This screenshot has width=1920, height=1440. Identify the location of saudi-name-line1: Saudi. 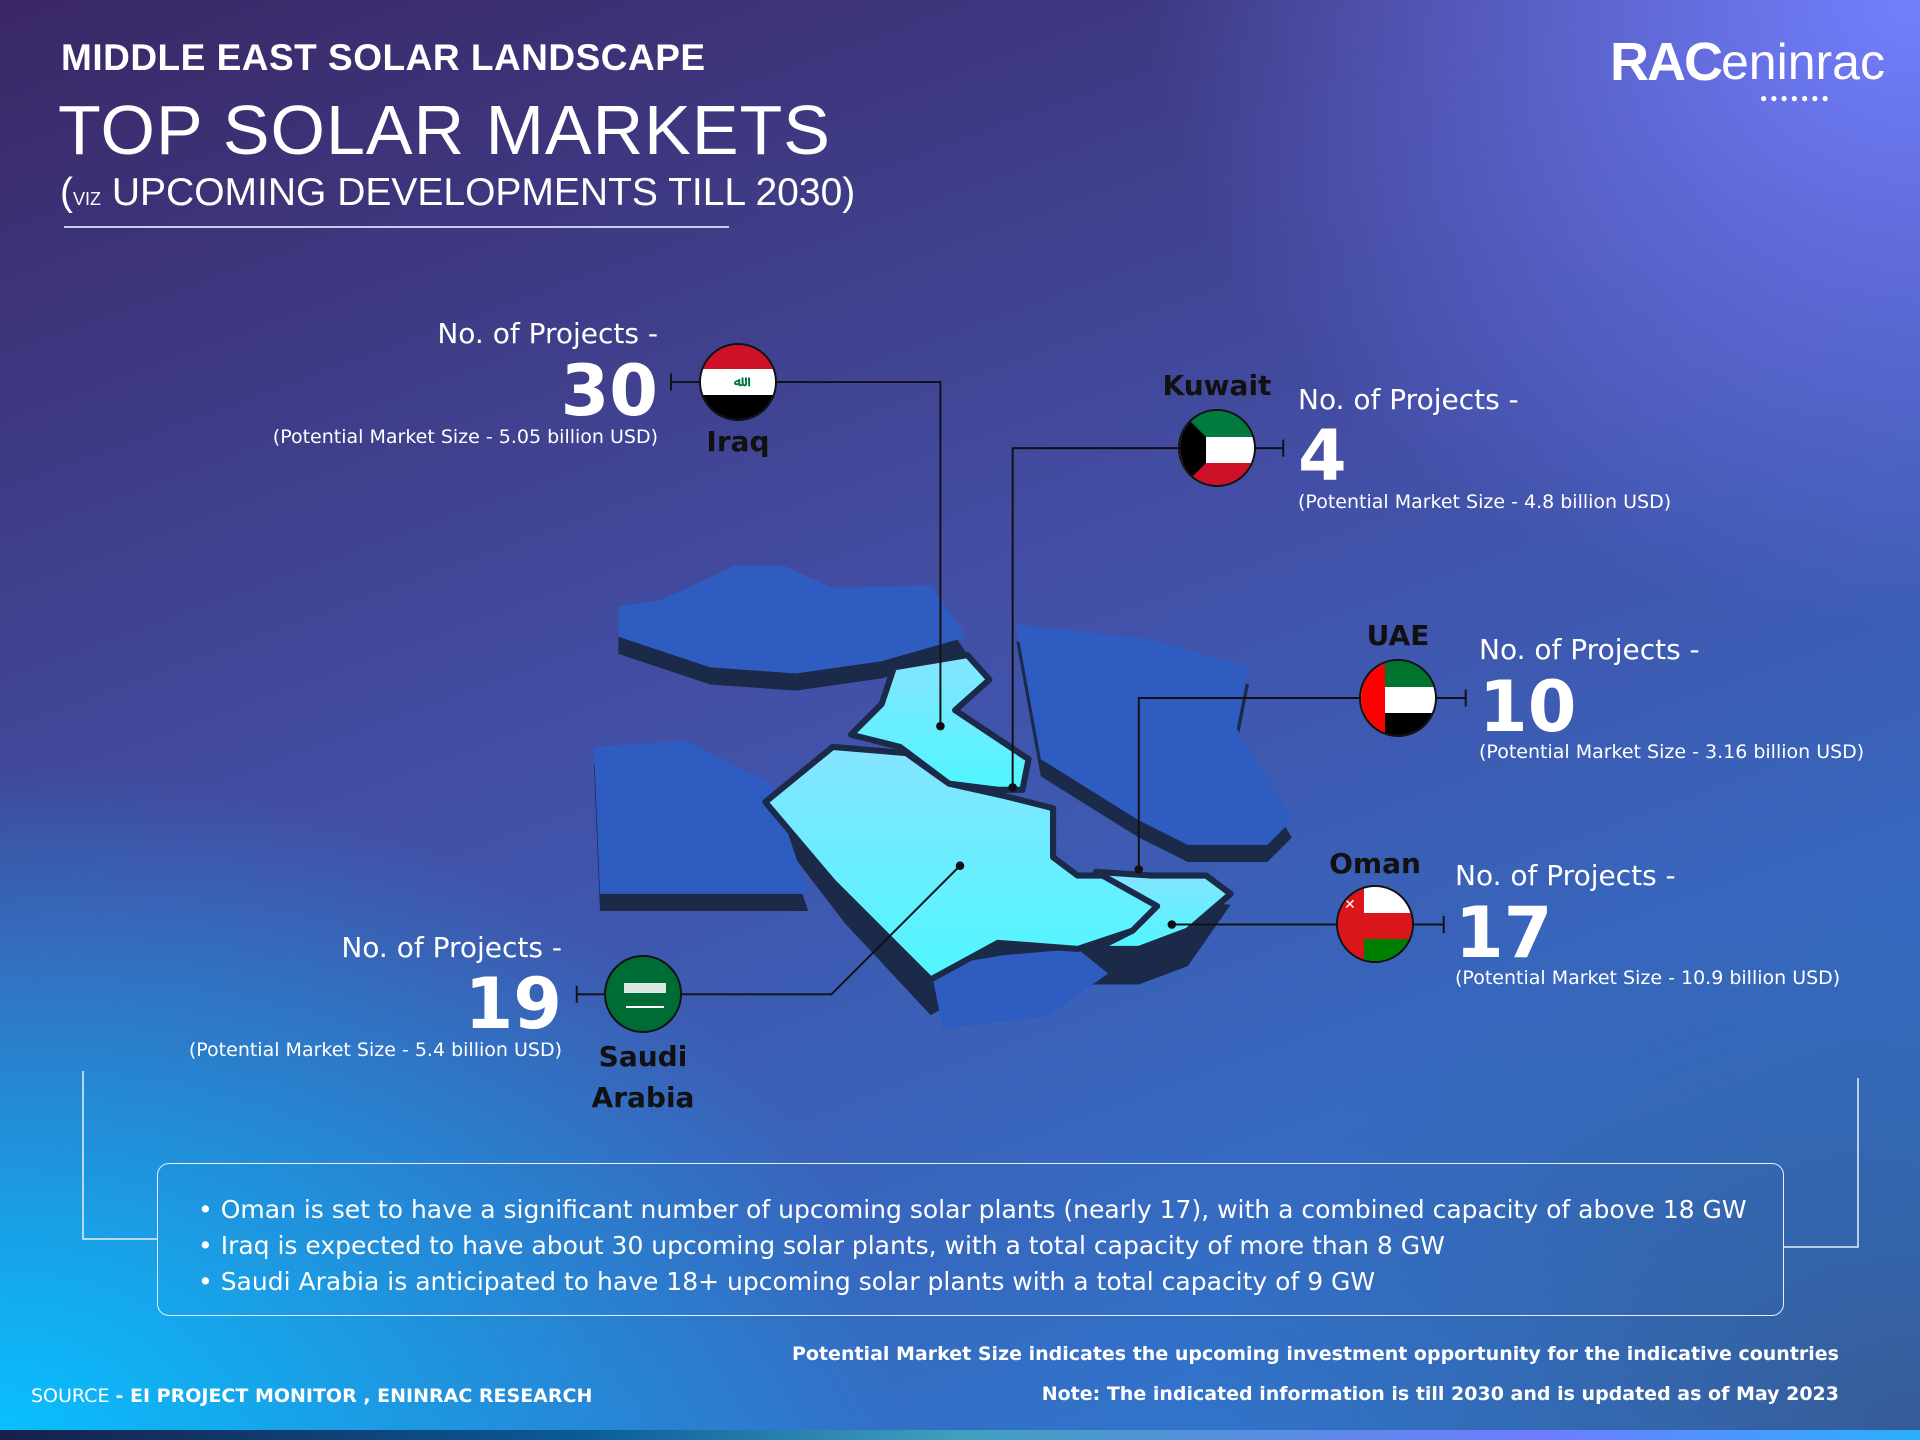
(643, 1056).